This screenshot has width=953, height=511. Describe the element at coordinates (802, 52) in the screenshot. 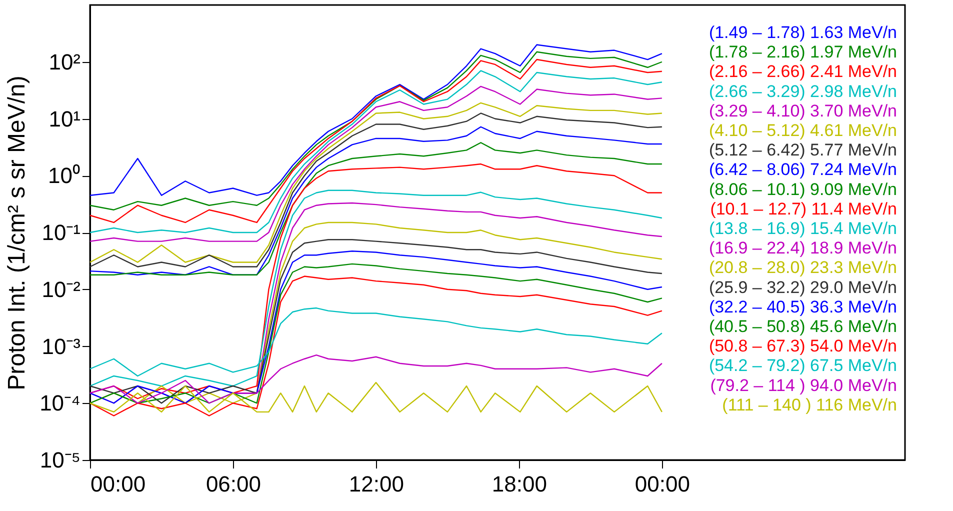

I see `text: (1.78 – 2.16) 1.97 MeV/n` at that location.